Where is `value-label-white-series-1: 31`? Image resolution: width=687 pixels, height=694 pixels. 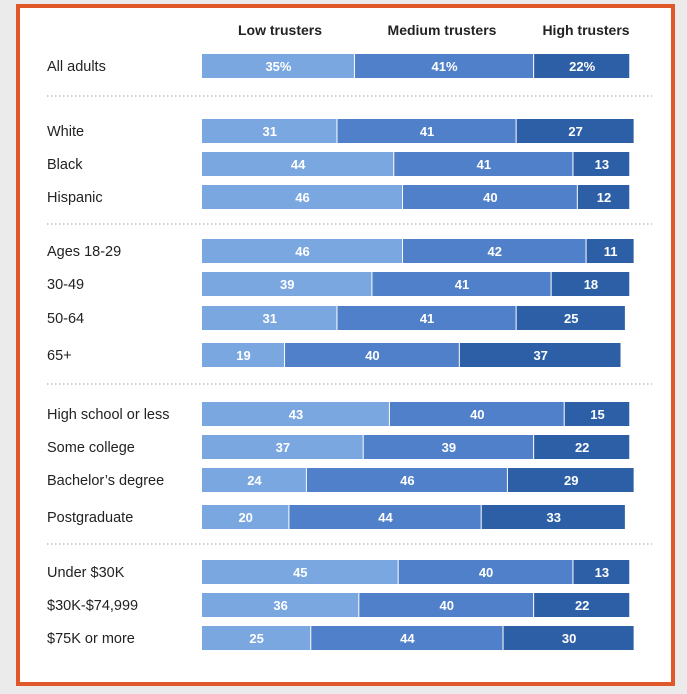
value-label-white-series-1: 31 is located at coordinates (270, 131).